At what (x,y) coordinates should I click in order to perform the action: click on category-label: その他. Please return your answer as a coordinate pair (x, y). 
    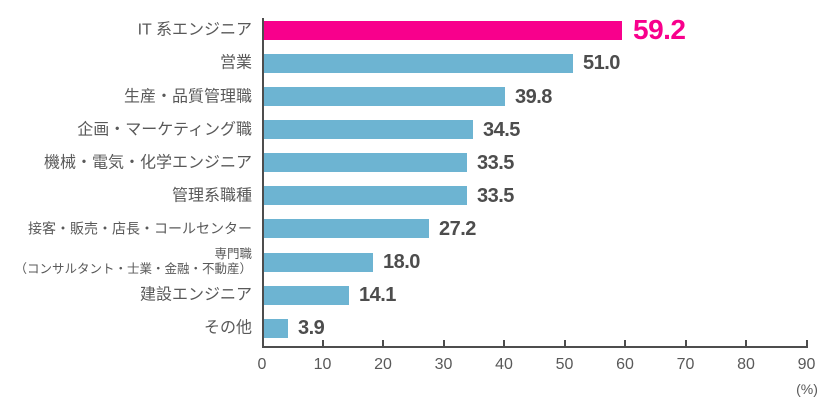
    Looking at the image, I should click on (227, 328).